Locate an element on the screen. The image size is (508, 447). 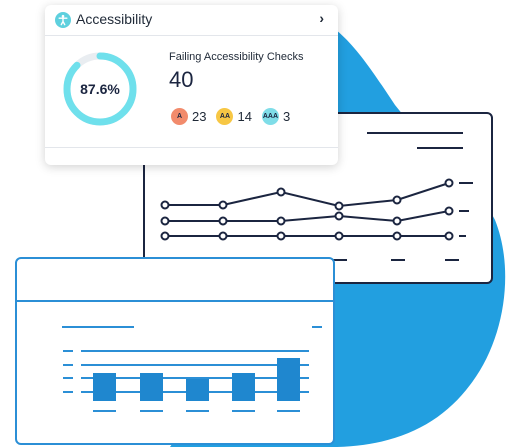
level-a-count: 23 is located at coordinates (199, 116).